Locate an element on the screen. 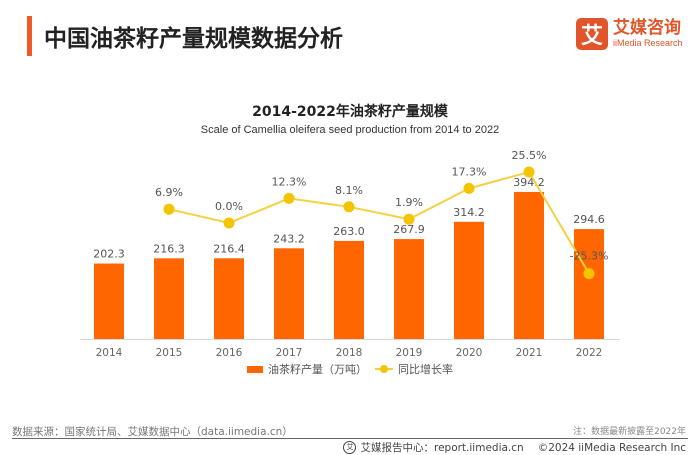 This screenshot has height=455, width=700. growth-label-2021: 25.5% is located at coordinates (529, 155).